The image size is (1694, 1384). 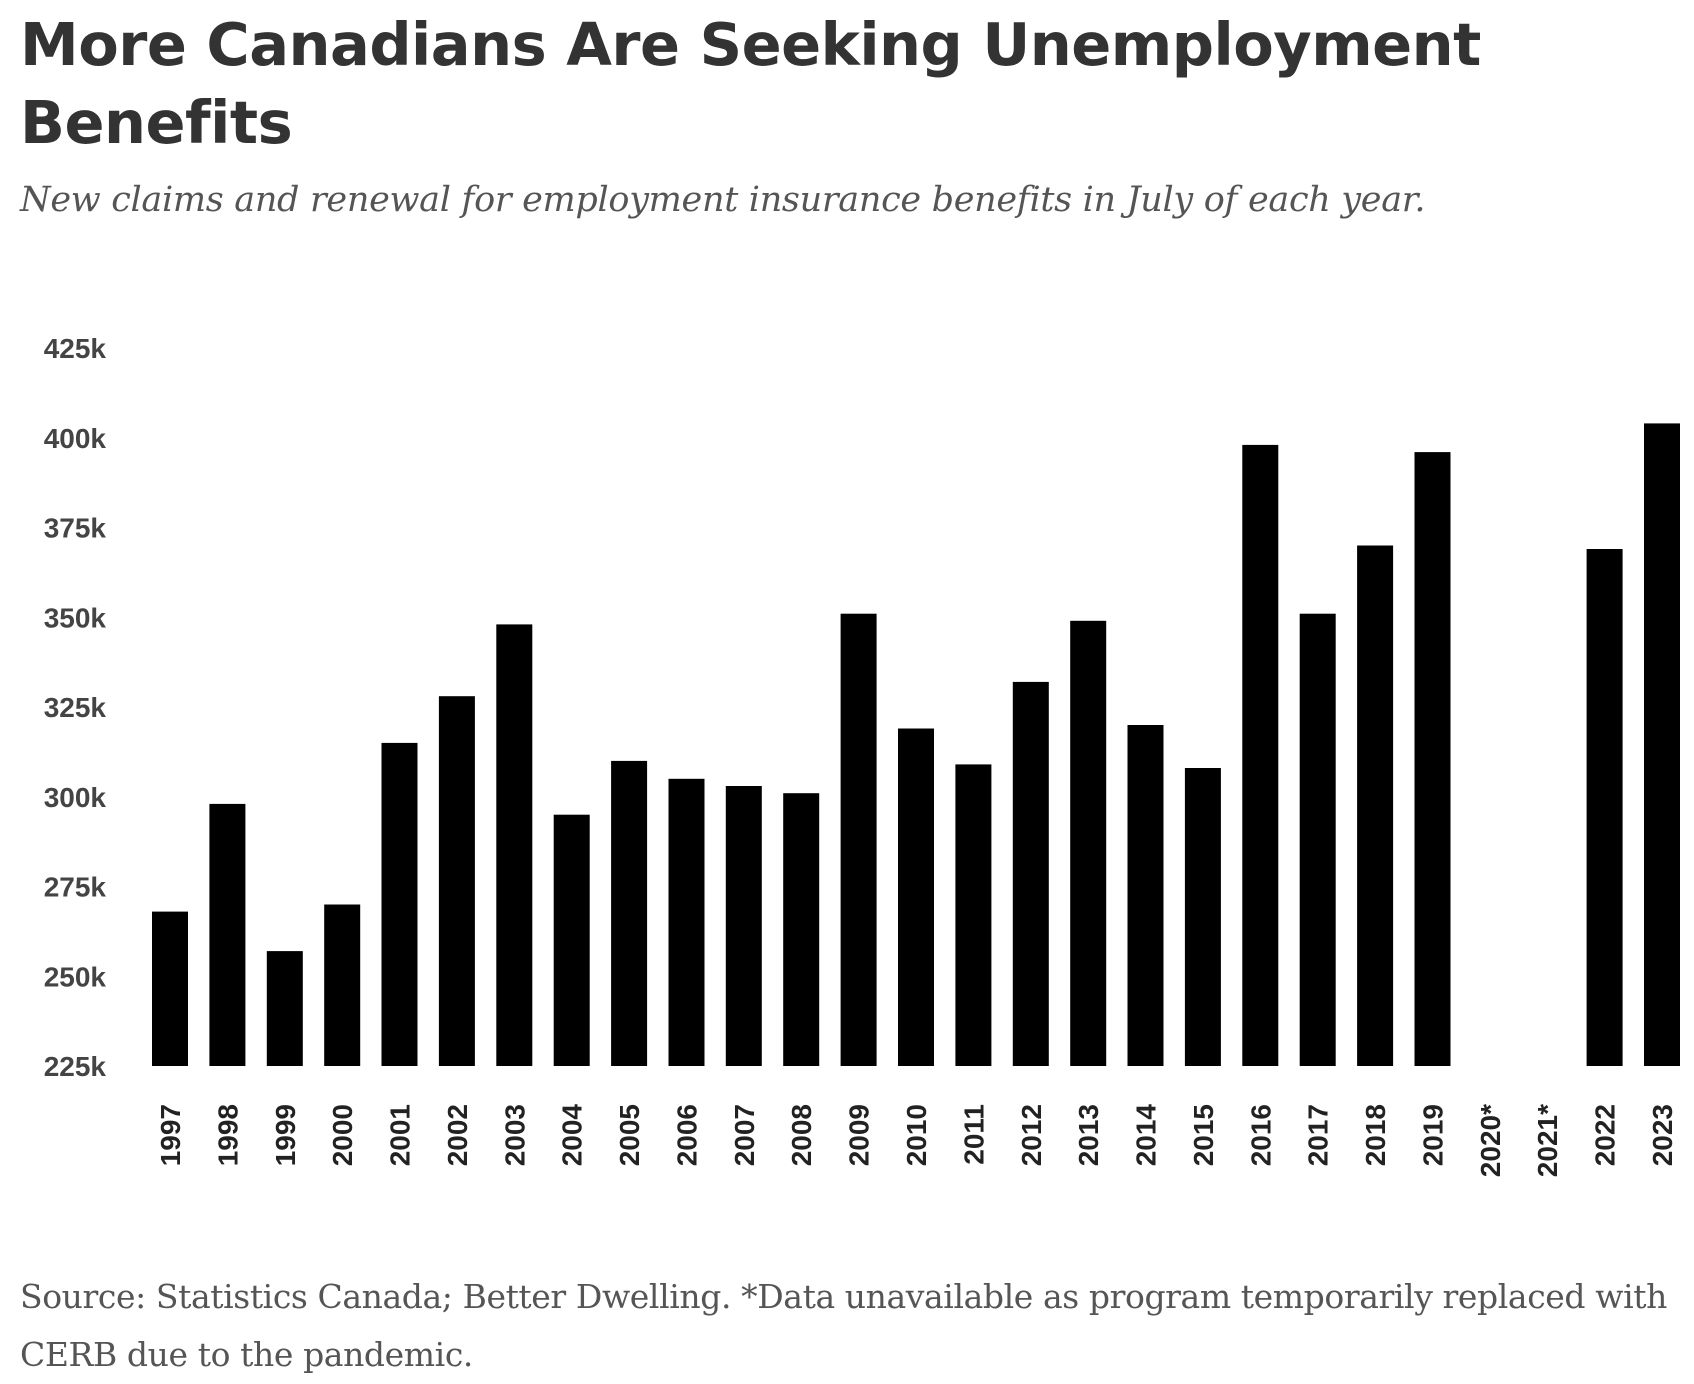 What do you see at coordinates (571, 940) in the screenshot?
I see `bar-2004` at bounding box center [571, 940].